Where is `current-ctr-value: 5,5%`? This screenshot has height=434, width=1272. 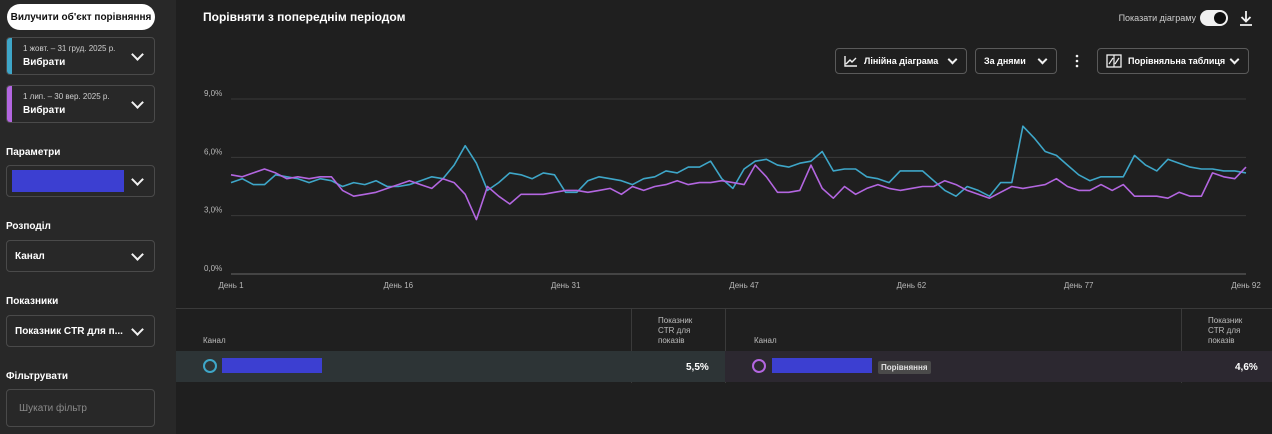 current-ctr-value: 5,5% is located at coordinates (697, 367).